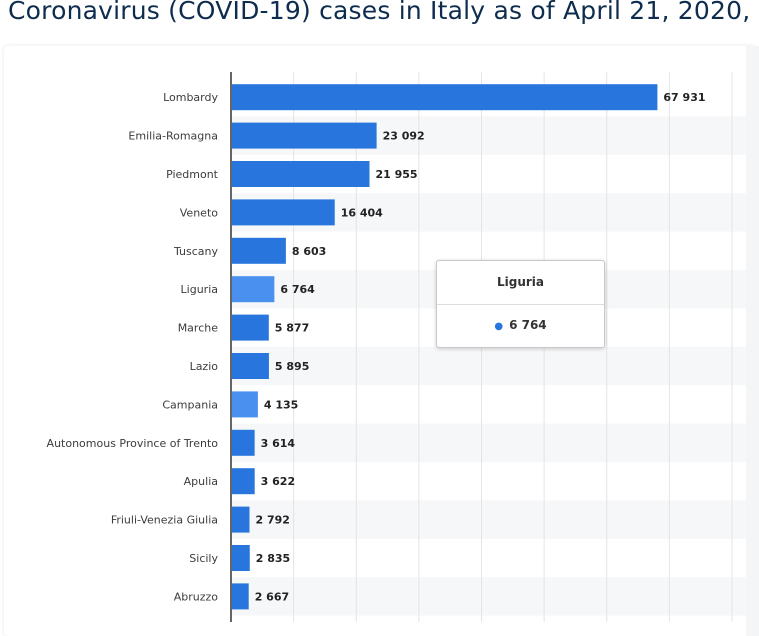  I want to click on category-label: Campania, so click(190, 404).